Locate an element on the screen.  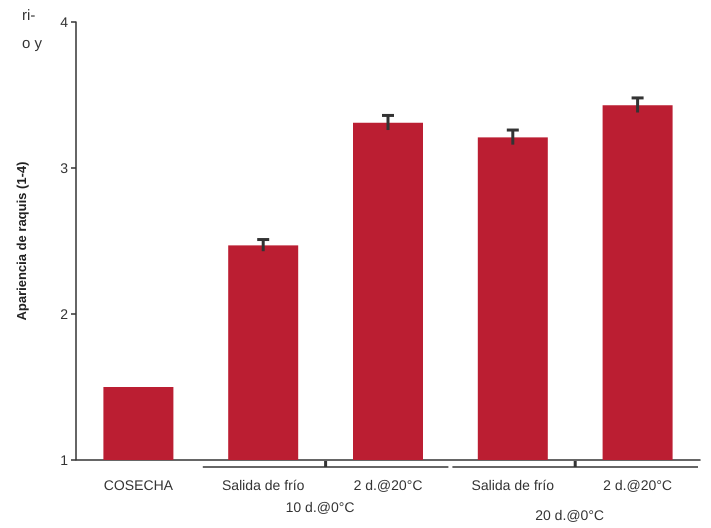
y-tick-label: 1 is located at coordinates (64, 460).